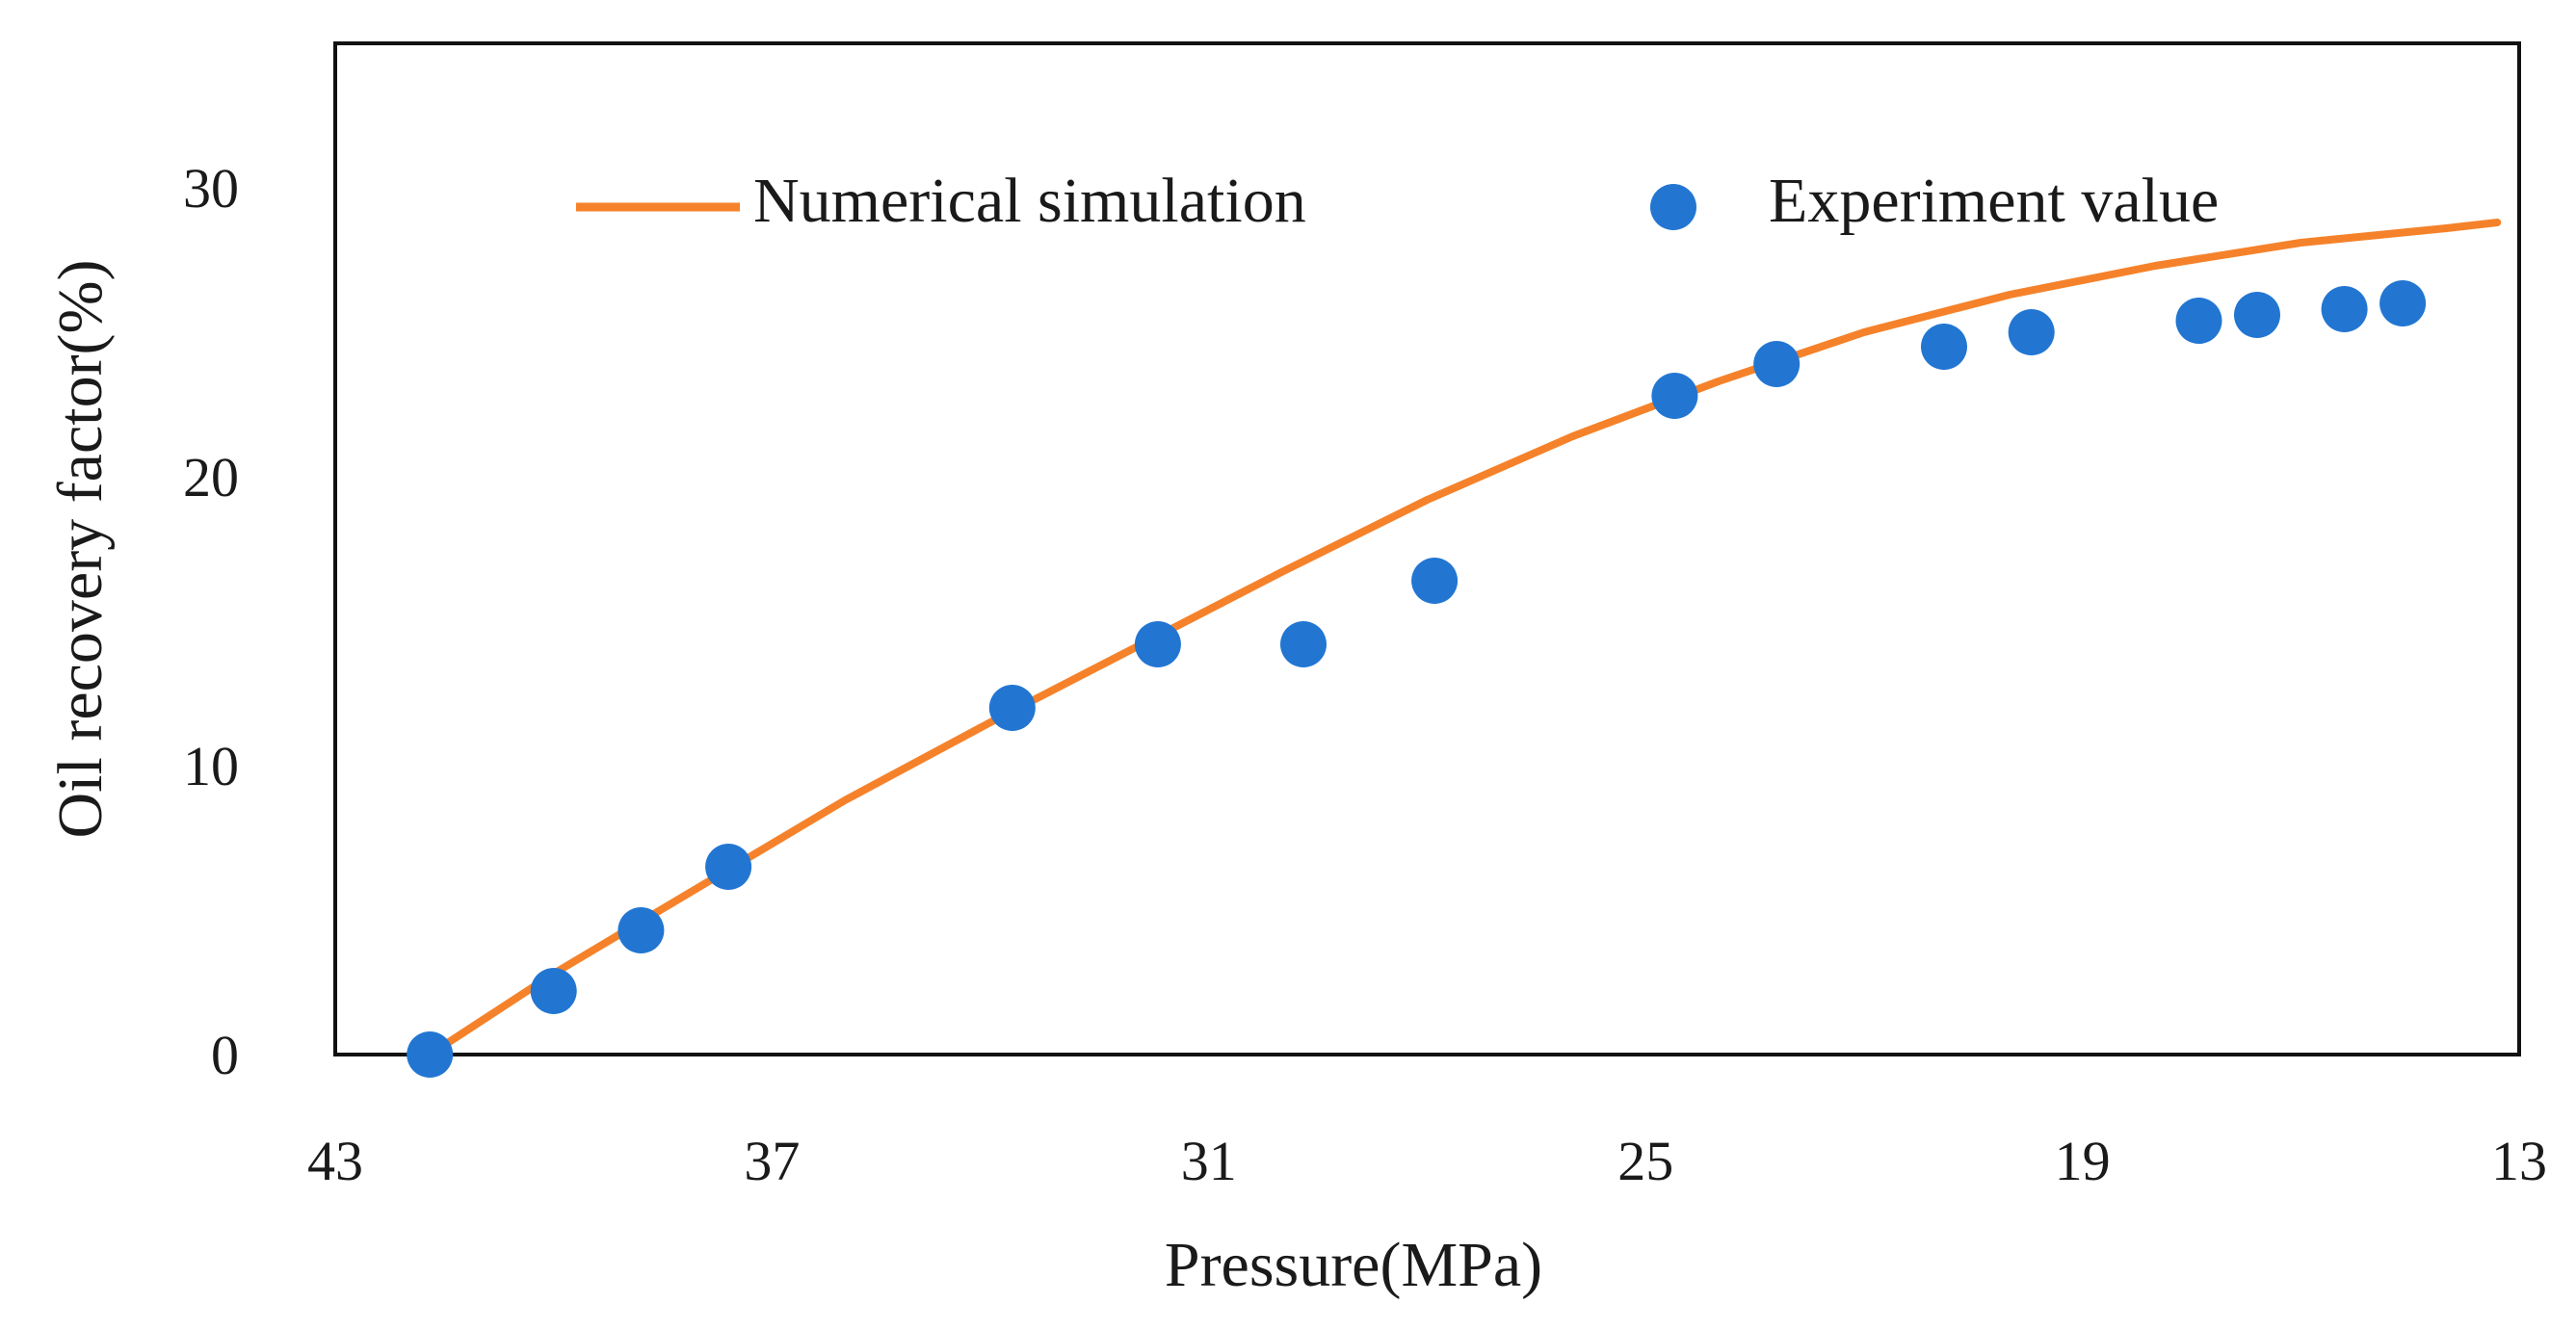  Describe the element at coordinates (772, 1161) in the screenshot. I see `x-tick-label: 37` at that location.